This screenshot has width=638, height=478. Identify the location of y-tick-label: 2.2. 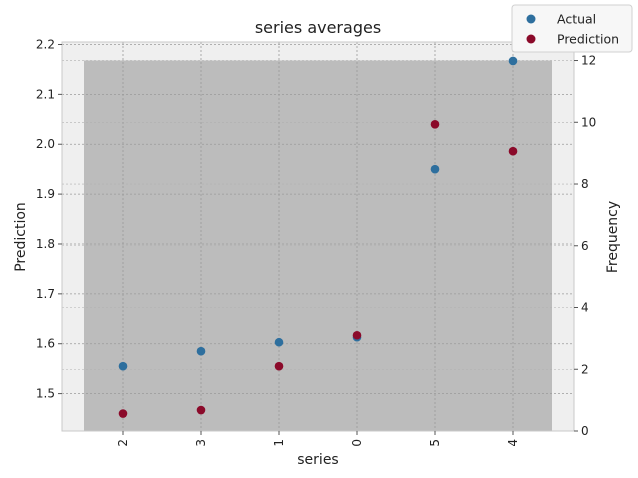
(45, 44).